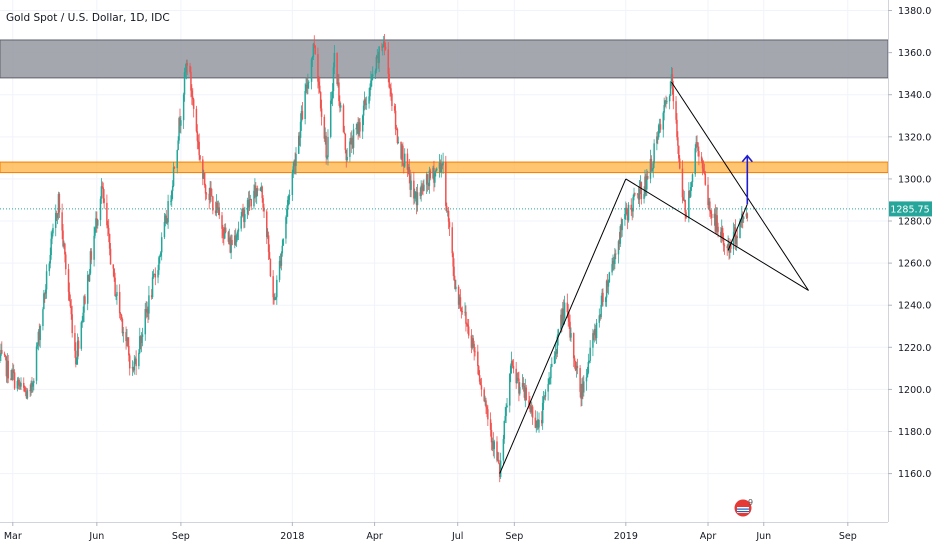 The width and height of the screenshot is (932, 550). I want to click on y-tick-label: 1180.00, so click(915, 432).